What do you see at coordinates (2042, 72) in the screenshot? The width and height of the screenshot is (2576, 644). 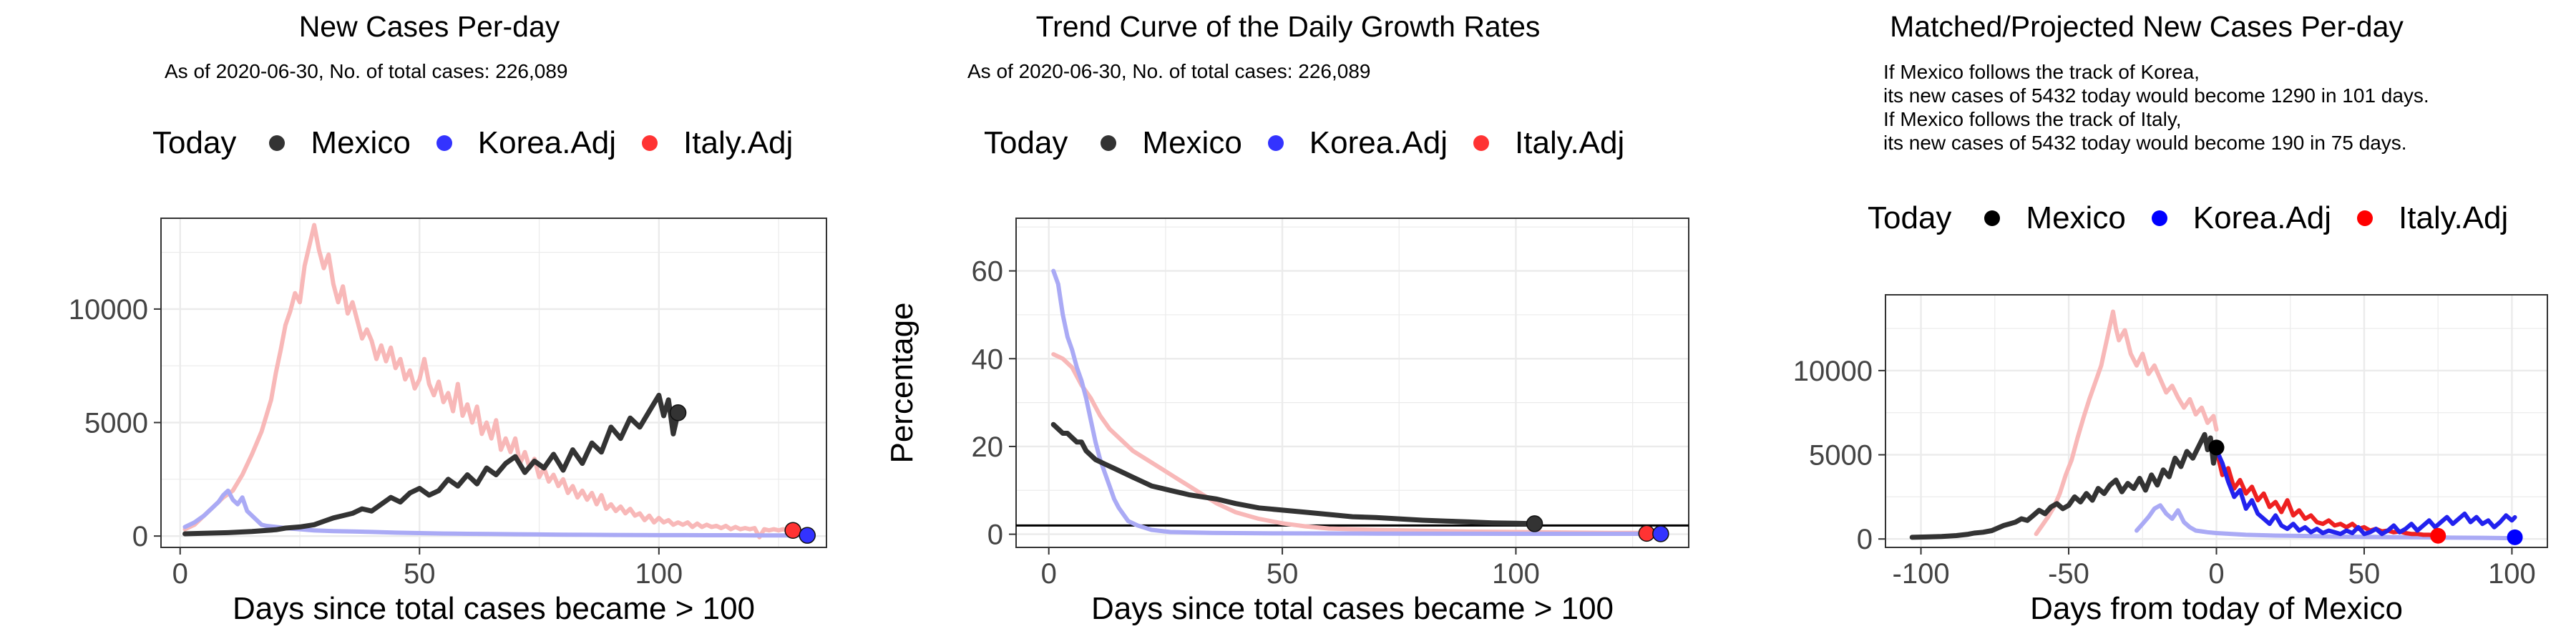 I see `note-line: If Mexico follows the track of Korea,` at bounding box center [2042, 72].